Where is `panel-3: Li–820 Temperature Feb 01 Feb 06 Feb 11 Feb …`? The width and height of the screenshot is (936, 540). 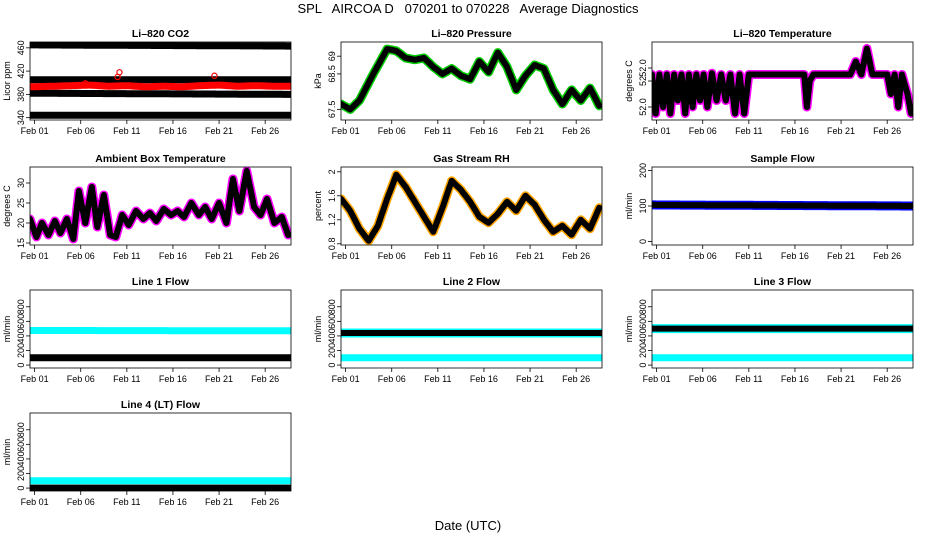
panel-3: Li–820 Temperature Feb 01 Feb 06 Feb 11 Feb … is located at coordinates (769, 82).